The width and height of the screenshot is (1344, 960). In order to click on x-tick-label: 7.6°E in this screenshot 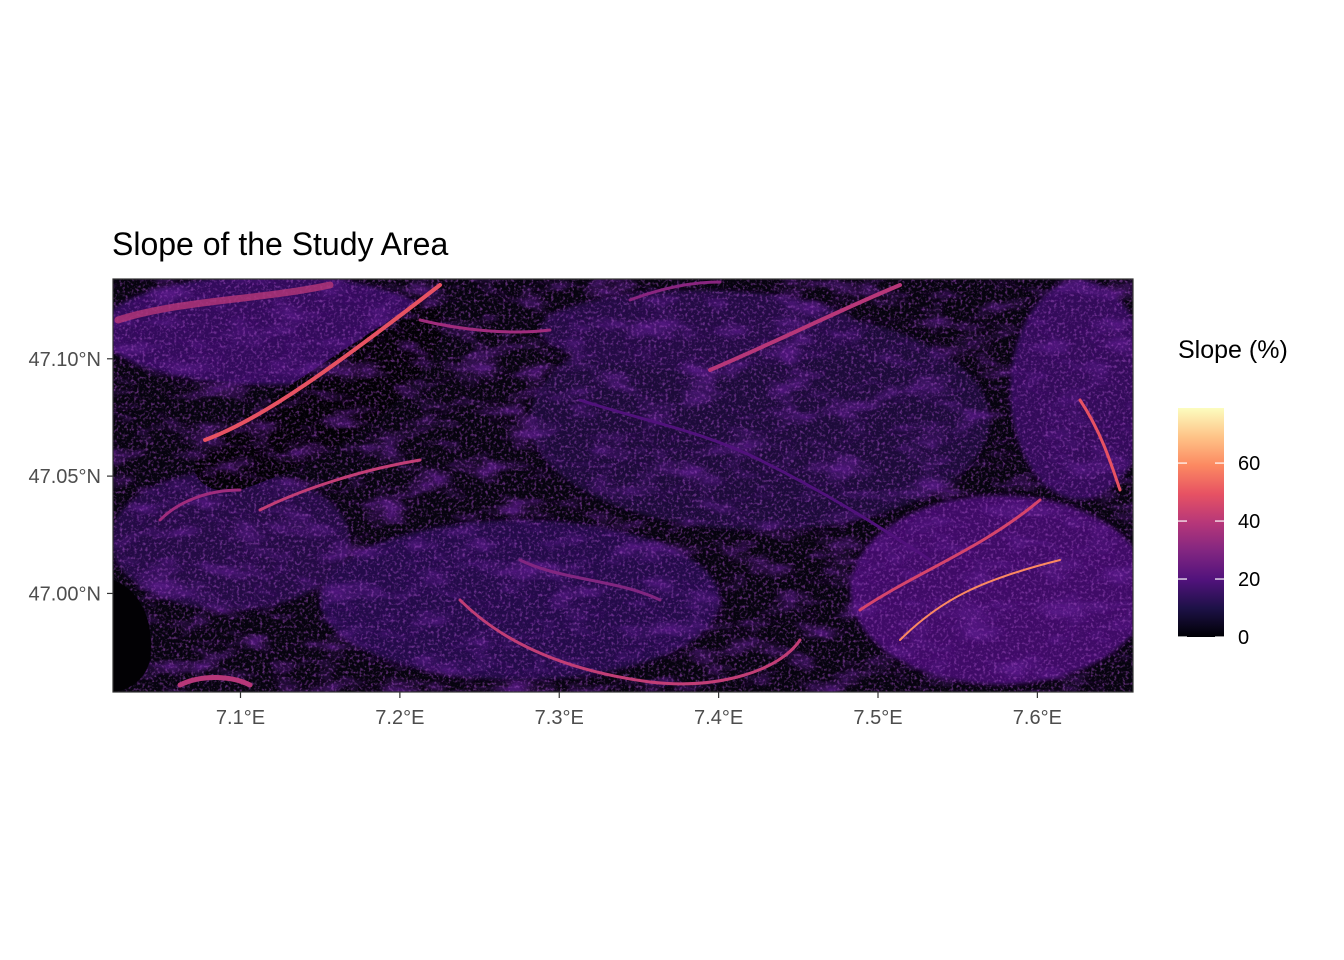, I will do `click(1037, 718)`.